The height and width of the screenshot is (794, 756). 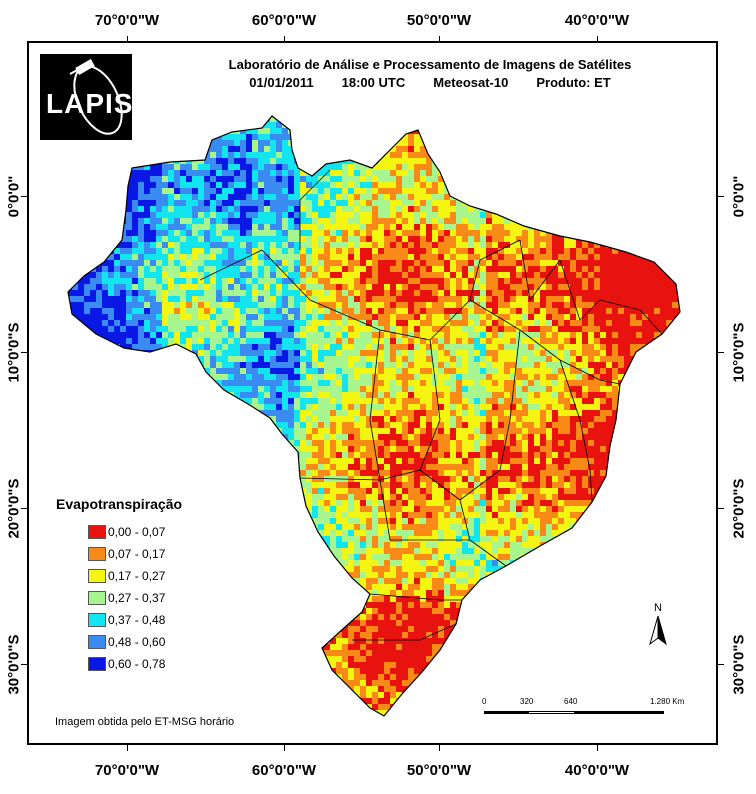 I want to click on legend-item: 0,17 - 0,27, so click(x=126, y=576).